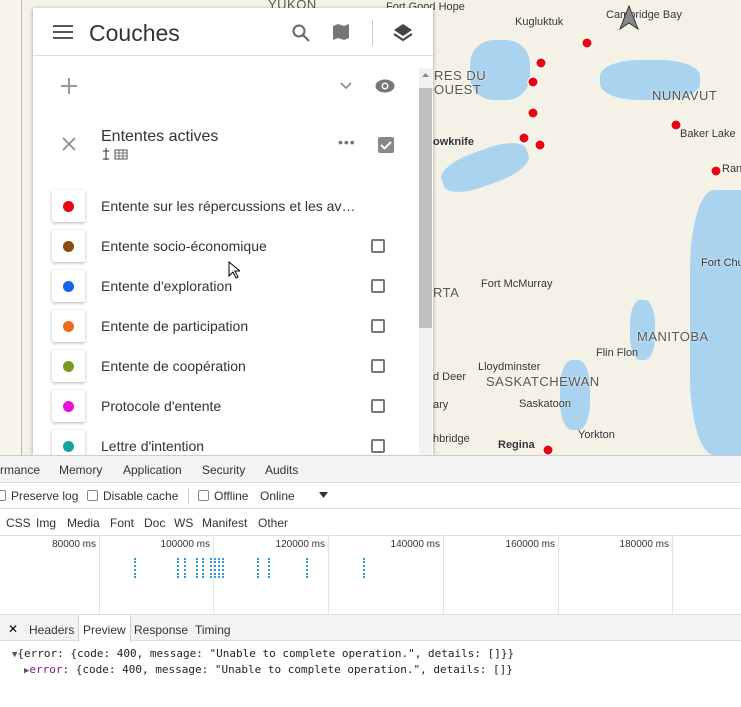  I want to click on filter: Doc, so click(155, 523).